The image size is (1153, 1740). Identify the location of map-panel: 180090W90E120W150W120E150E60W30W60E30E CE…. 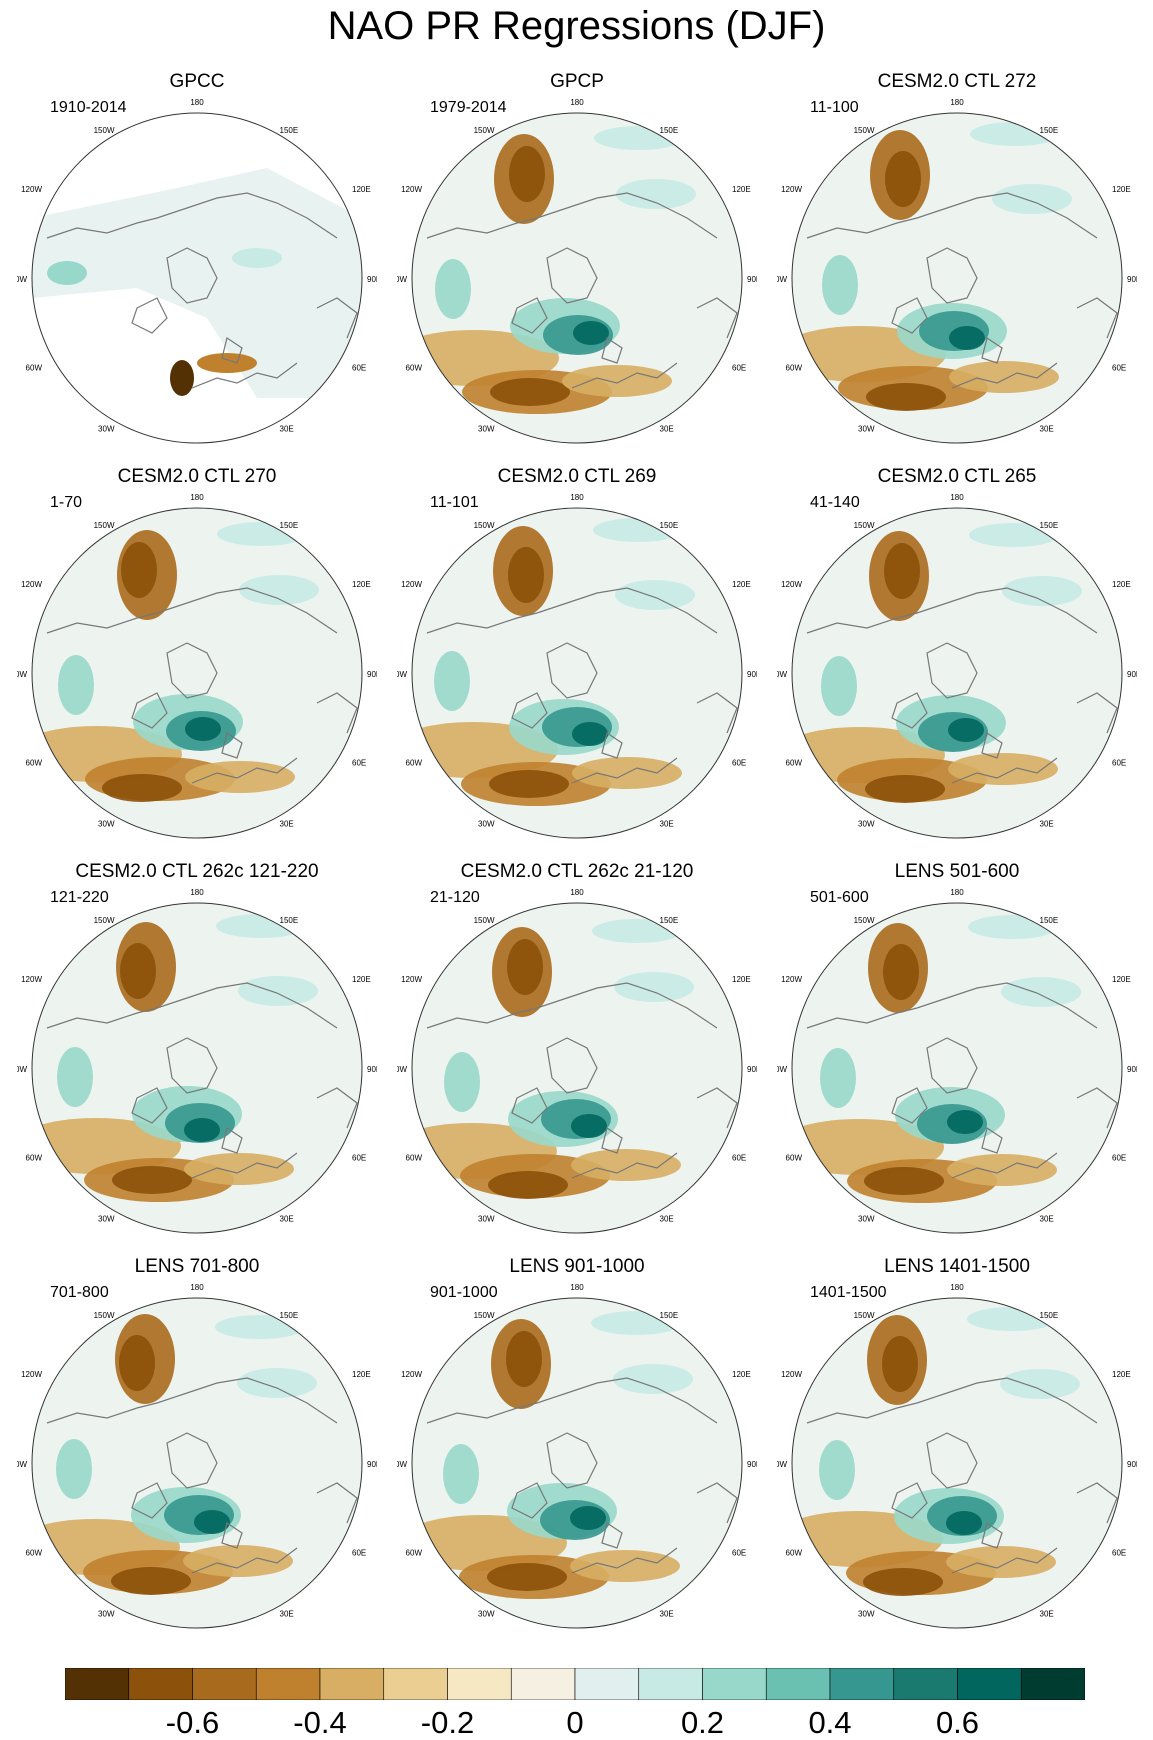
(577, 1050).